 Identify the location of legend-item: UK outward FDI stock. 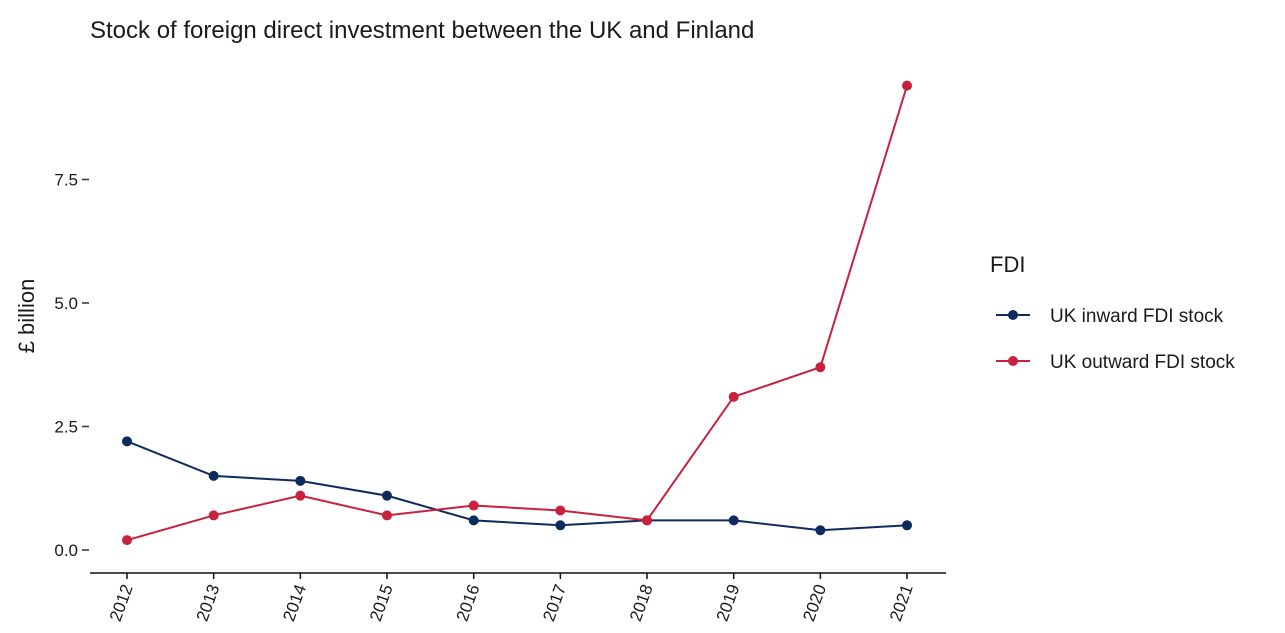
(1115, 362).